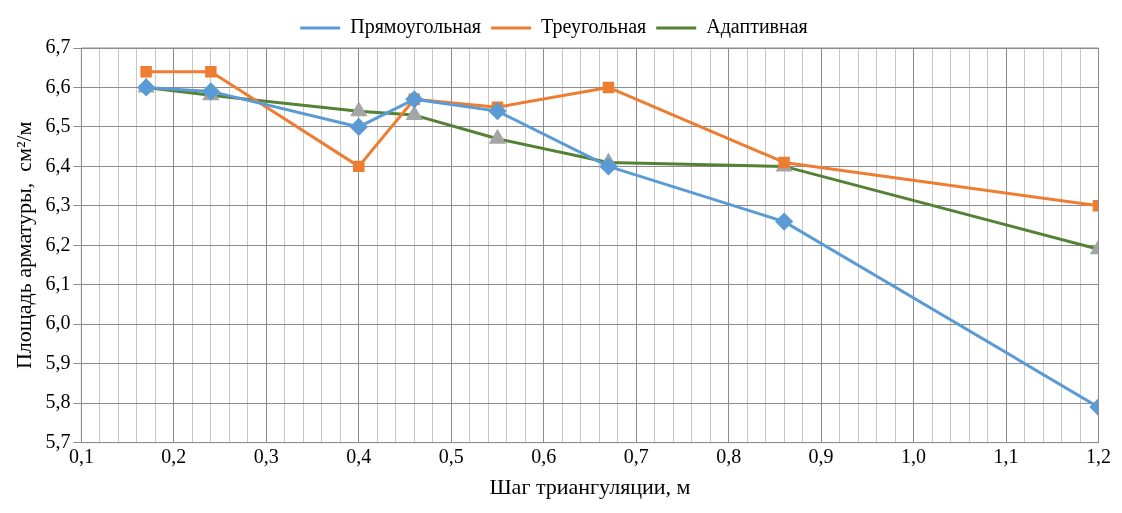 This screenshot has width=1122, height=513. I want to click on legend-label: Адаптивная, so click(757, 27).